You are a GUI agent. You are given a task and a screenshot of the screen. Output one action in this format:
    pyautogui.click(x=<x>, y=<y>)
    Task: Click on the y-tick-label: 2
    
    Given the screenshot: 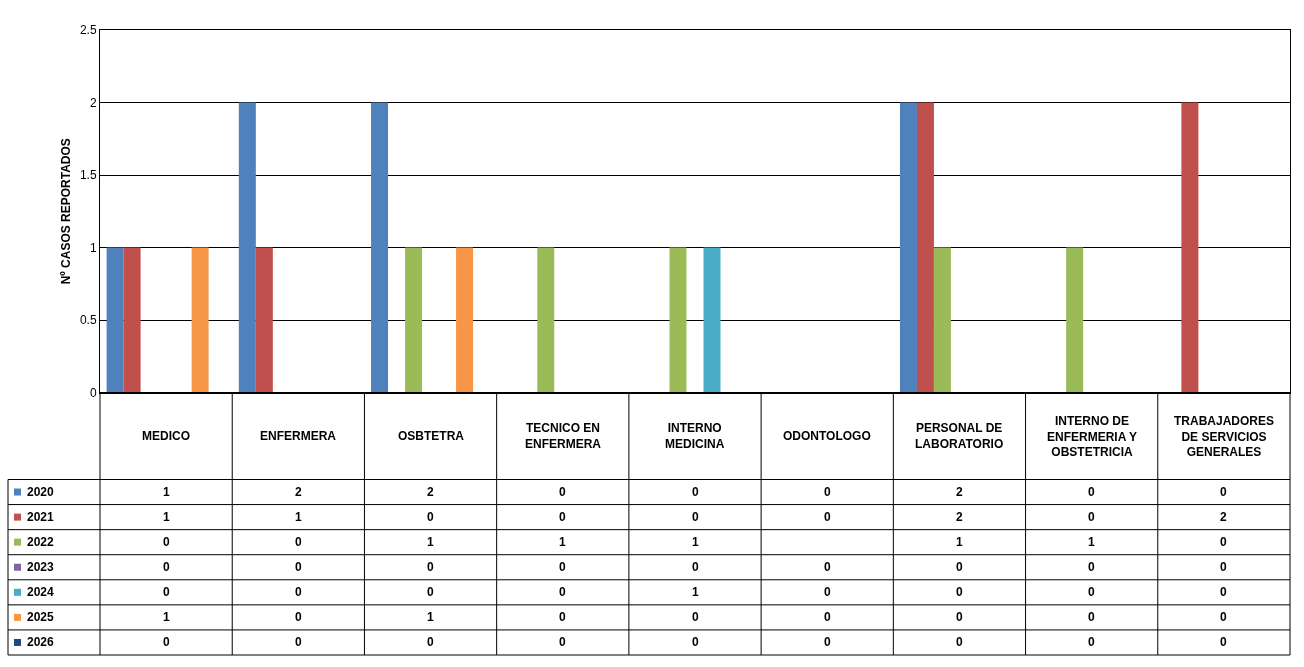 What is the action you would take?
    pyautogui.click(x=93, y=102)
    